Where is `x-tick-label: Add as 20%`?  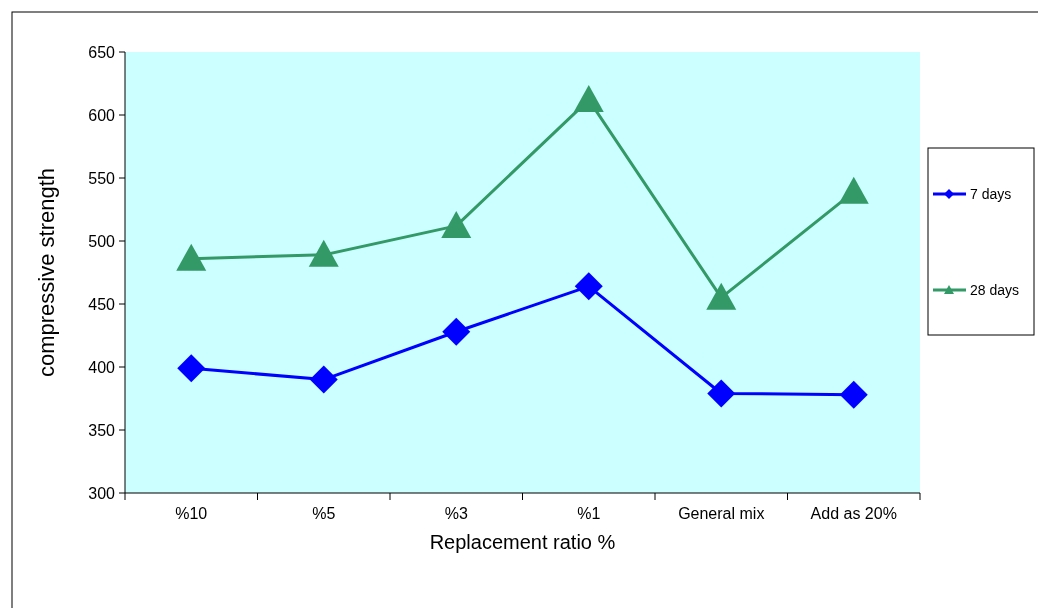
x-tick-label: Add as 20% is located at coordinates (853, 513).